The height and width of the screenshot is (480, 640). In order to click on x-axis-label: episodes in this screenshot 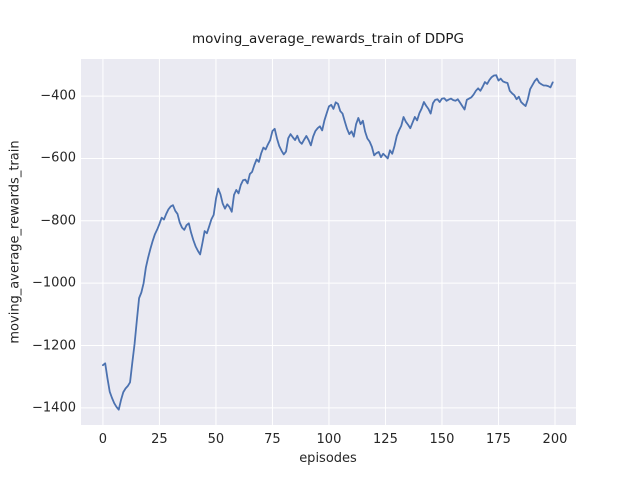, I will do `click(328, 458)`.